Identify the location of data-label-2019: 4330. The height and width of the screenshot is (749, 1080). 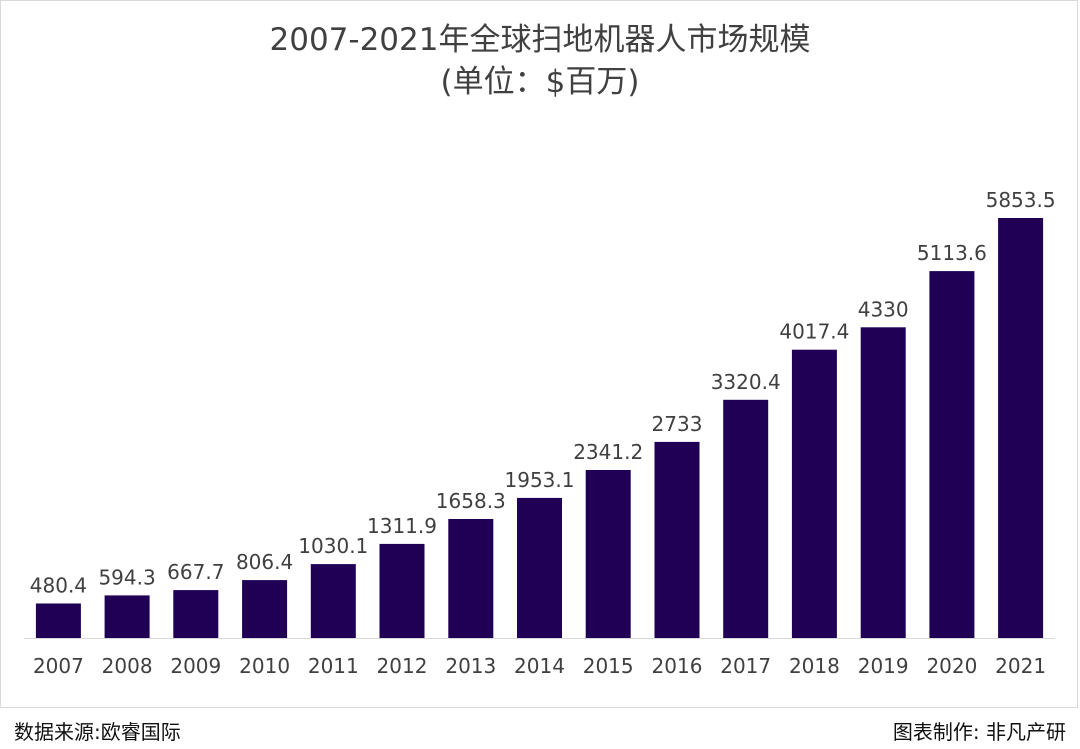
(883, 309).